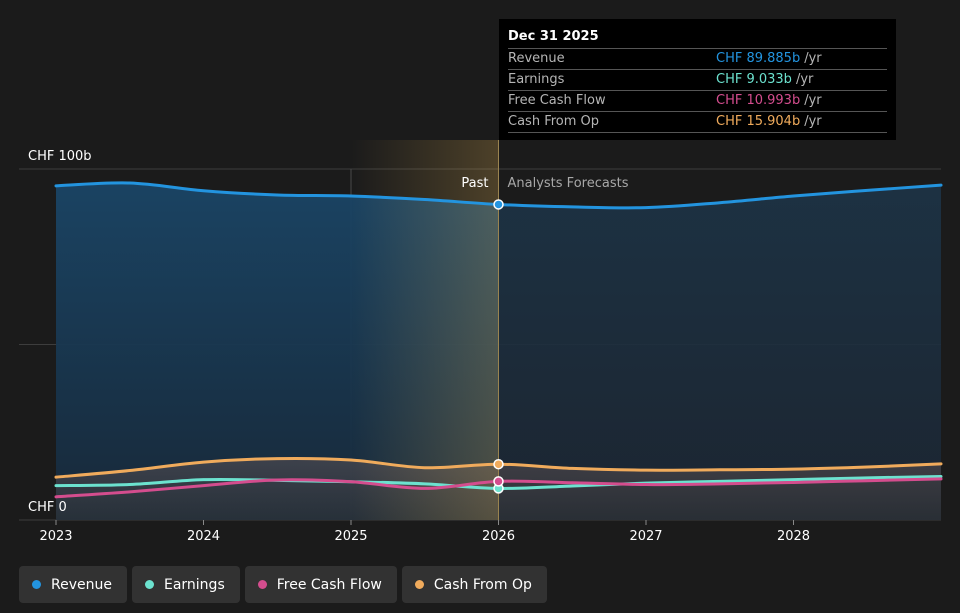 This screenshot has height=613, width=960. What do you see at coordinates (557, 100) in the screenshot?
I see `tooltip-row-label: Free Cash Flow` at bounding box center [557, 100].